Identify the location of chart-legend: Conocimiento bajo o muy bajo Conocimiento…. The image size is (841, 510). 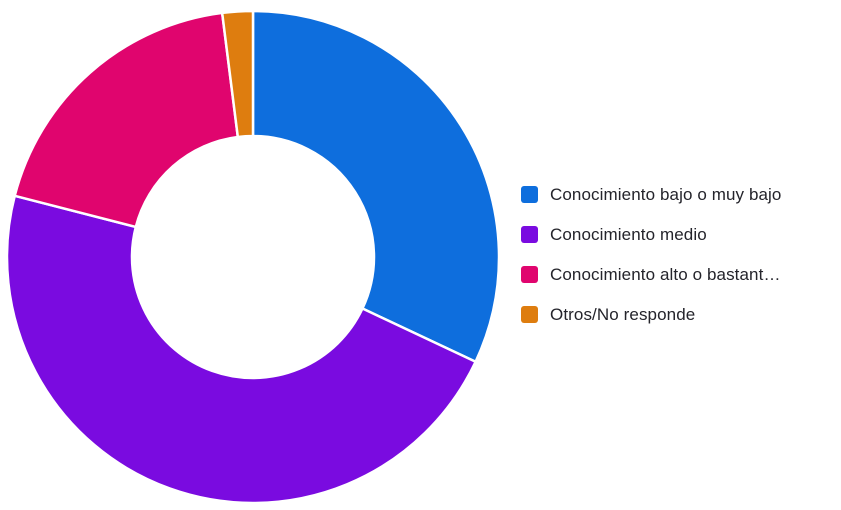
(651, 254).